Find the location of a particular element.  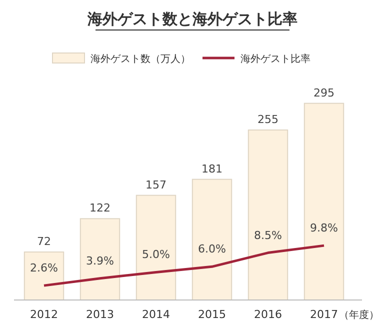

data-label: 295 is located at coordinates (324, 93).